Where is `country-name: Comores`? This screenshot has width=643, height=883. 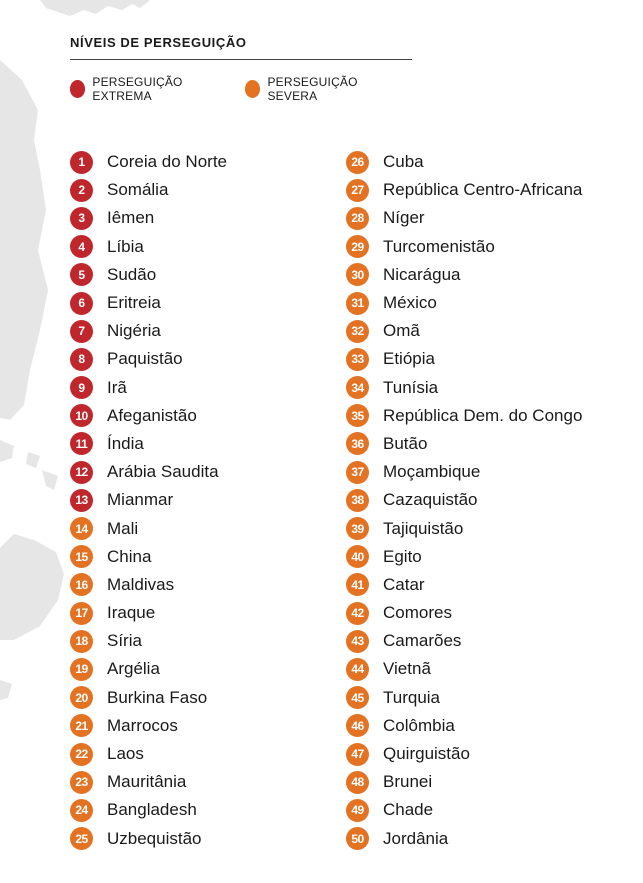 country-name: Comores is located at coordinates (417, 613).